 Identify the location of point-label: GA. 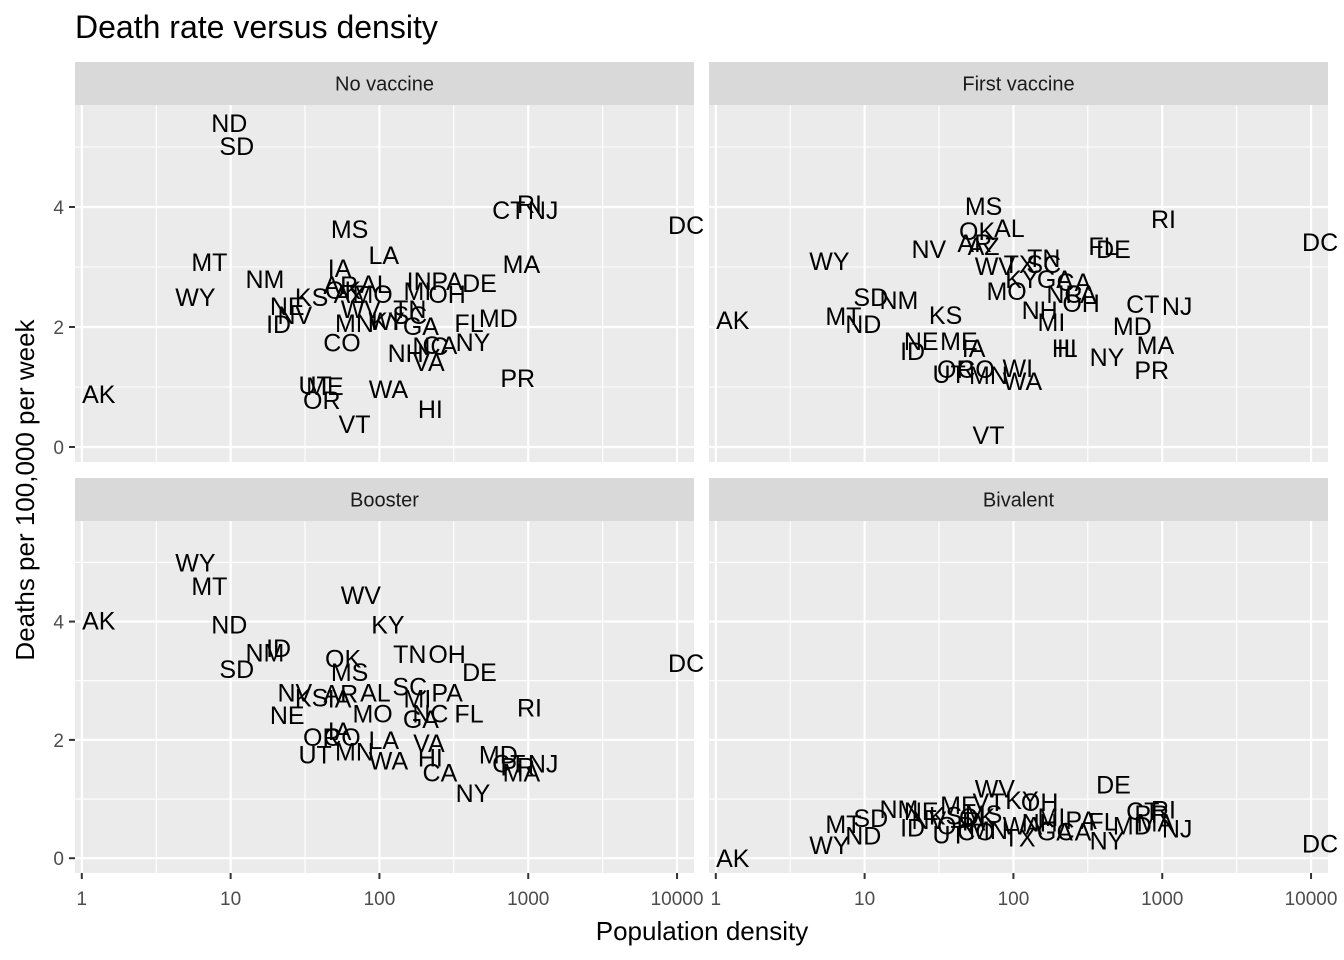
(1055, 280).